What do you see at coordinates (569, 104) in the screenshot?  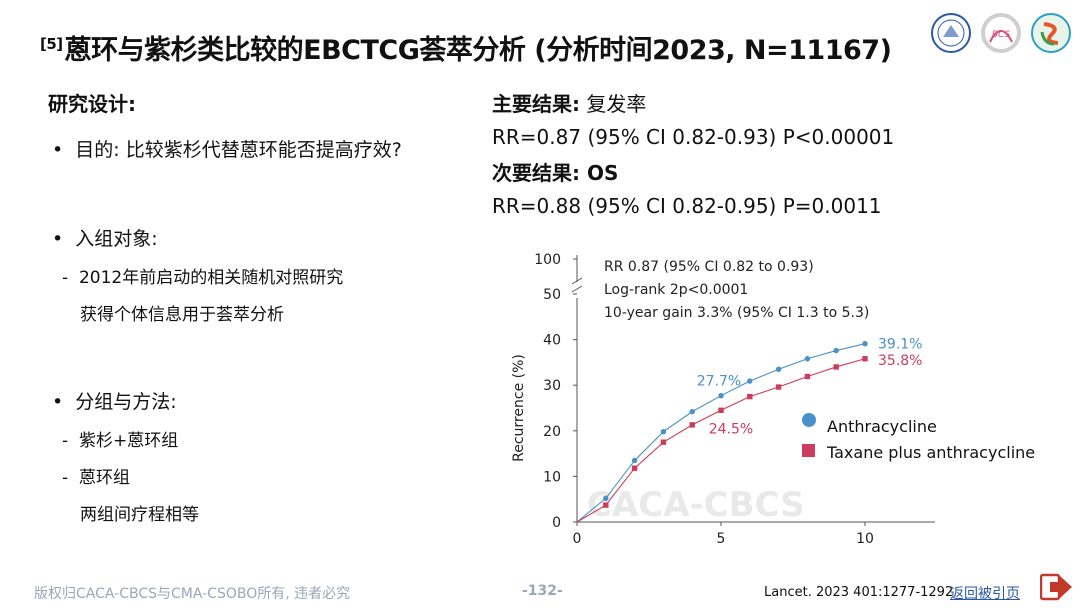 I see `primary-result: 主要结果: 复发率` at bounding box center [569, 104].